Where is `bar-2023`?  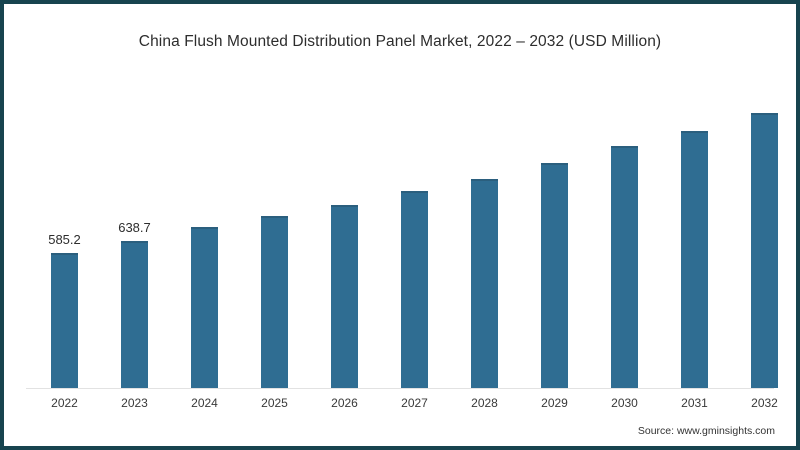
bar-2023 is located at coordinates (134, 314).